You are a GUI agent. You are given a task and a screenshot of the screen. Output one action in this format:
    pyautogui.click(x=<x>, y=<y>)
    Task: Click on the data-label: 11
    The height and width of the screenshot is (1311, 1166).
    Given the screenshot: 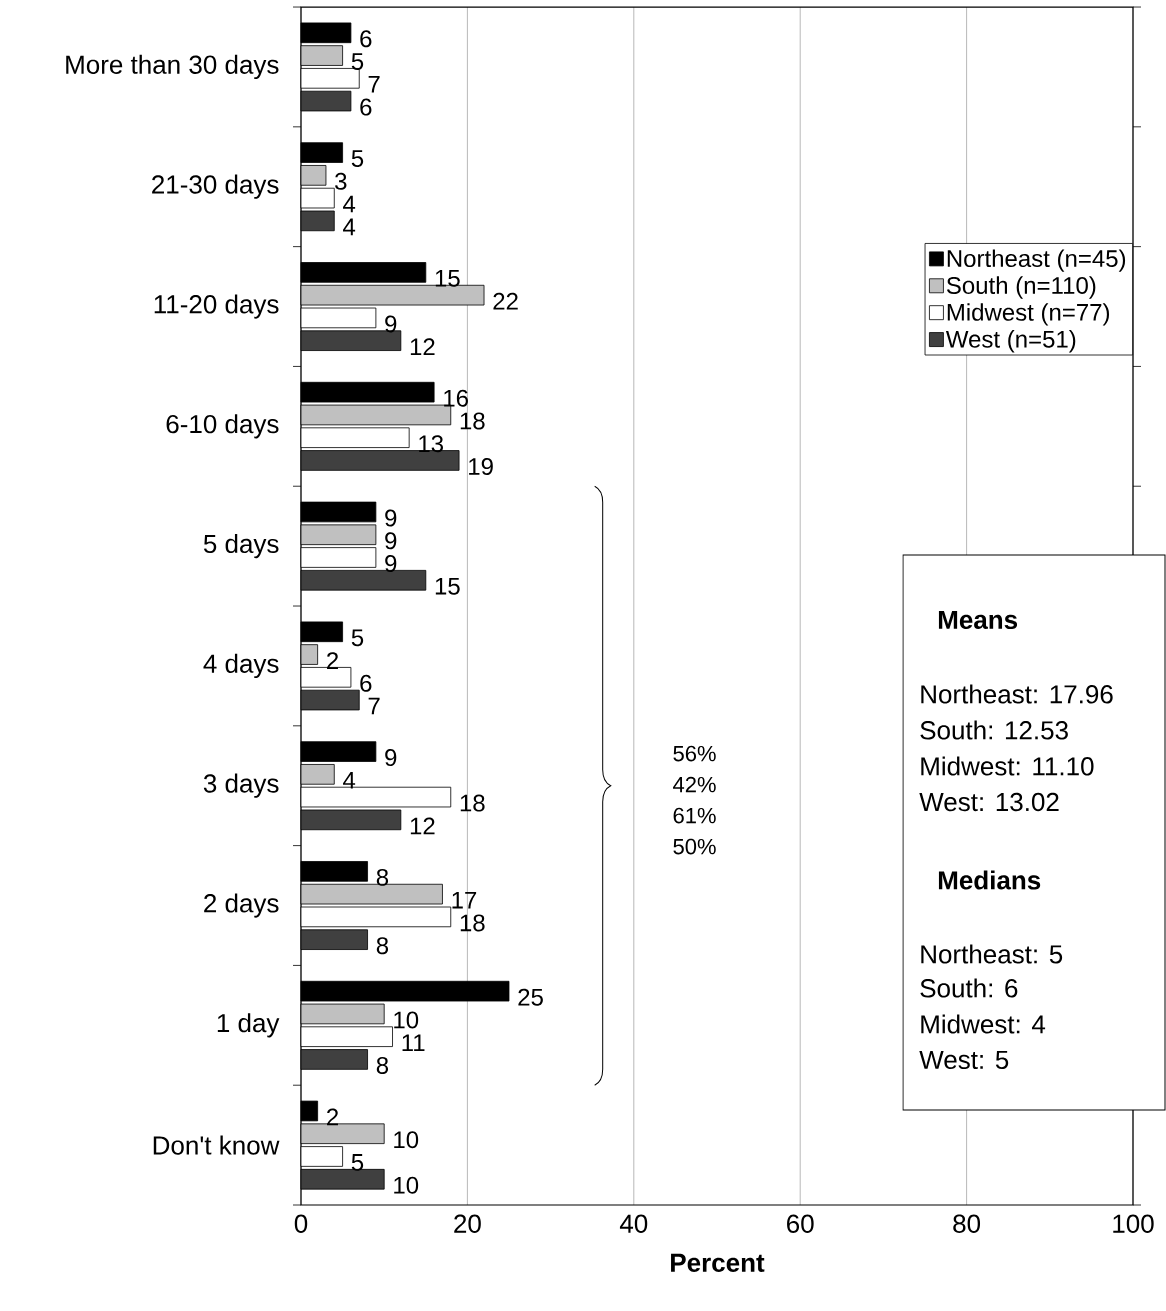 What is the action you would take?
    pyautogui.click(x=413, y=1042)
    